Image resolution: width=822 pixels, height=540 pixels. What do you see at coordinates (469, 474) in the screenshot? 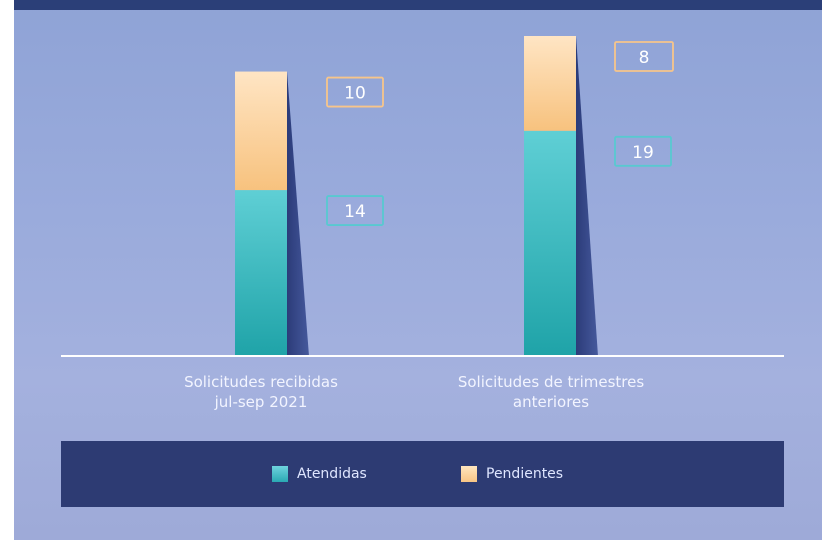
I see `legend-swatch-pendientes` at bounding box center [469, 474].